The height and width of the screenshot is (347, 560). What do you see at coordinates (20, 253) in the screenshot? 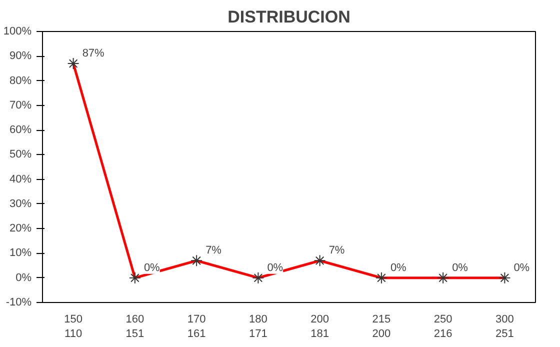
I see `y-tick-label: 10%` at bounding box center [20, 253].